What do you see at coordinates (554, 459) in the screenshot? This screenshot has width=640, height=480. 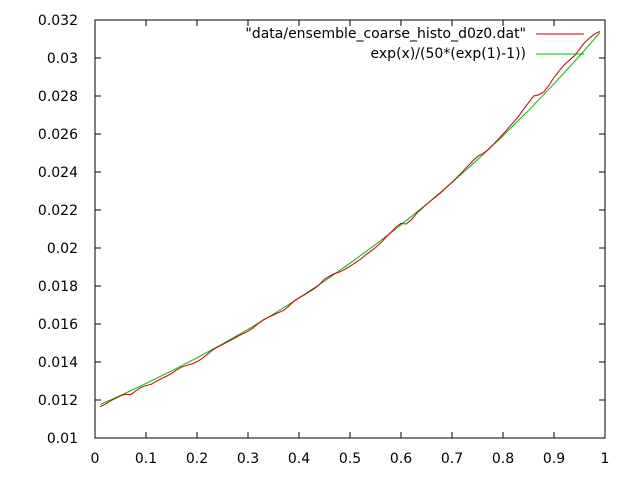 I see `x-tick-label: 0.9` at bounding box center [554, 459].